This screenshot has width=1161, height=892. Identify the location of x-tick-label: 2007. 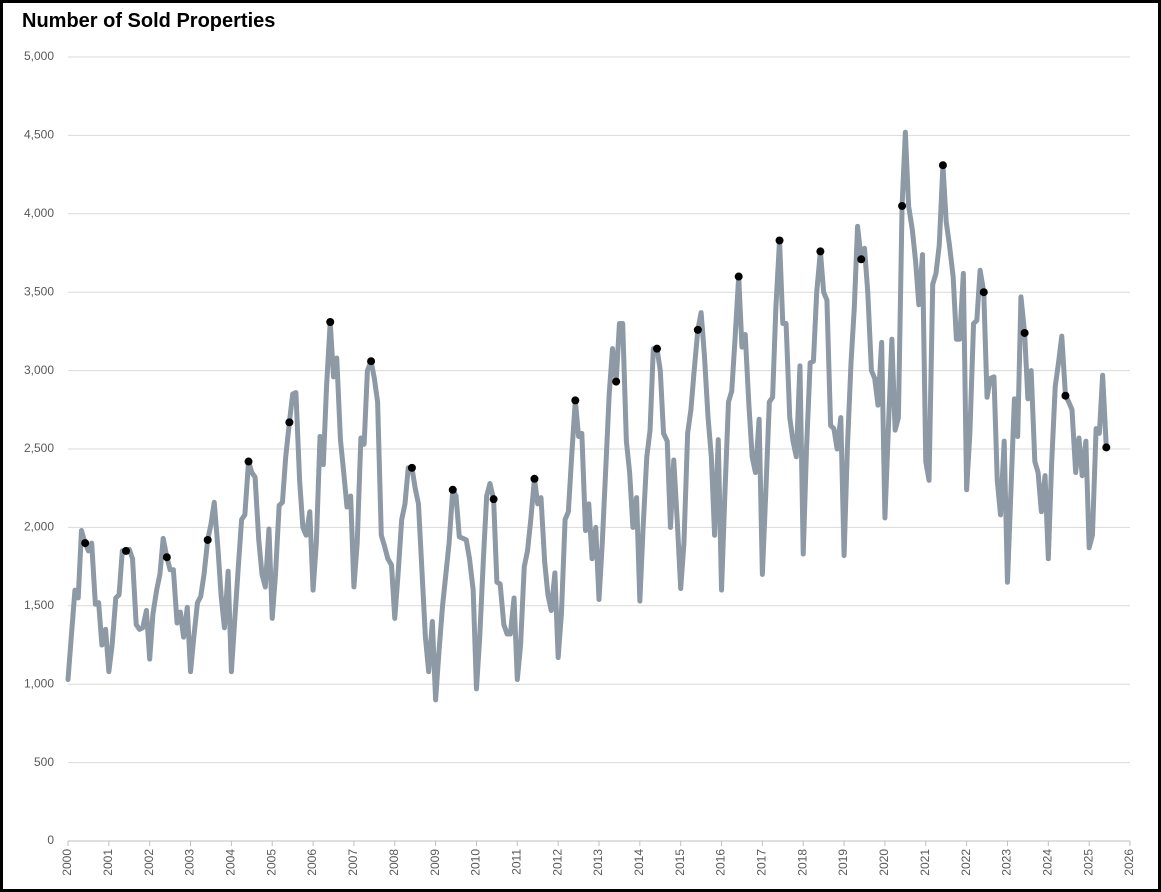
(353, 862).